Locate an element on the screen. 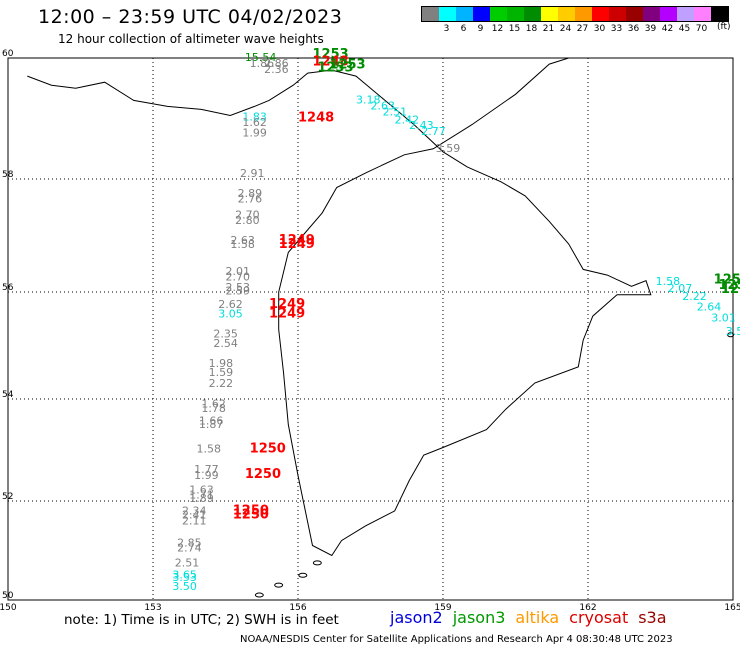  observation-swh: 2.11 is located at coordinates (194, 520).